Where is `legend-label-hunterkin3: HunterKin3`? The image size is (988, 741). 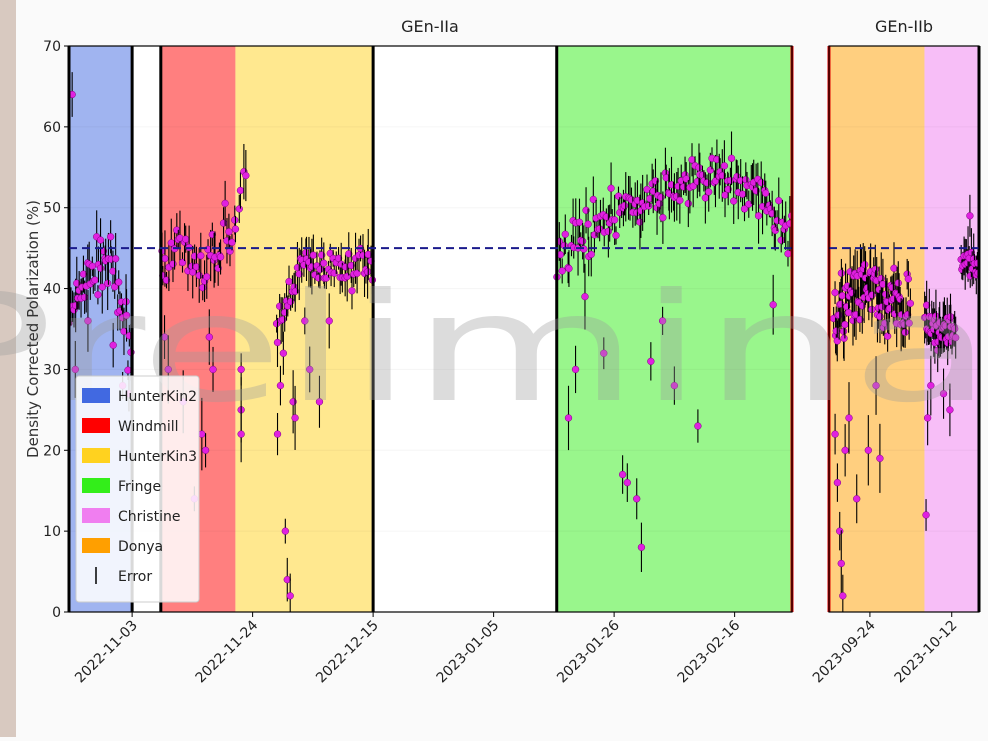 legend-label-hunterkin3: HunterKin3 is located at coordinates (157, 457).